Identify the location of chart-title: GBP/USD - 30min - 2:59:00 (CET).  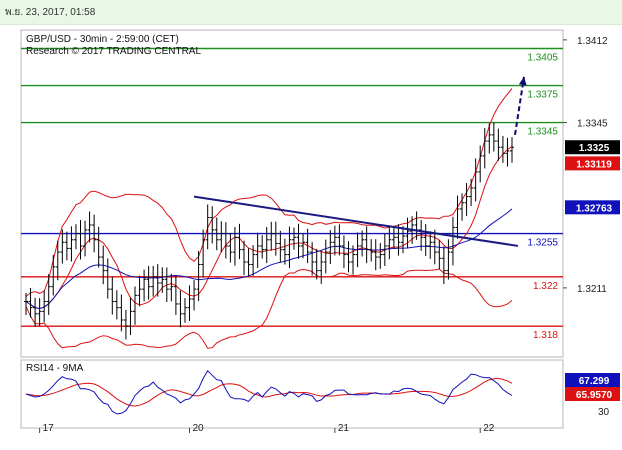
(102, 39).